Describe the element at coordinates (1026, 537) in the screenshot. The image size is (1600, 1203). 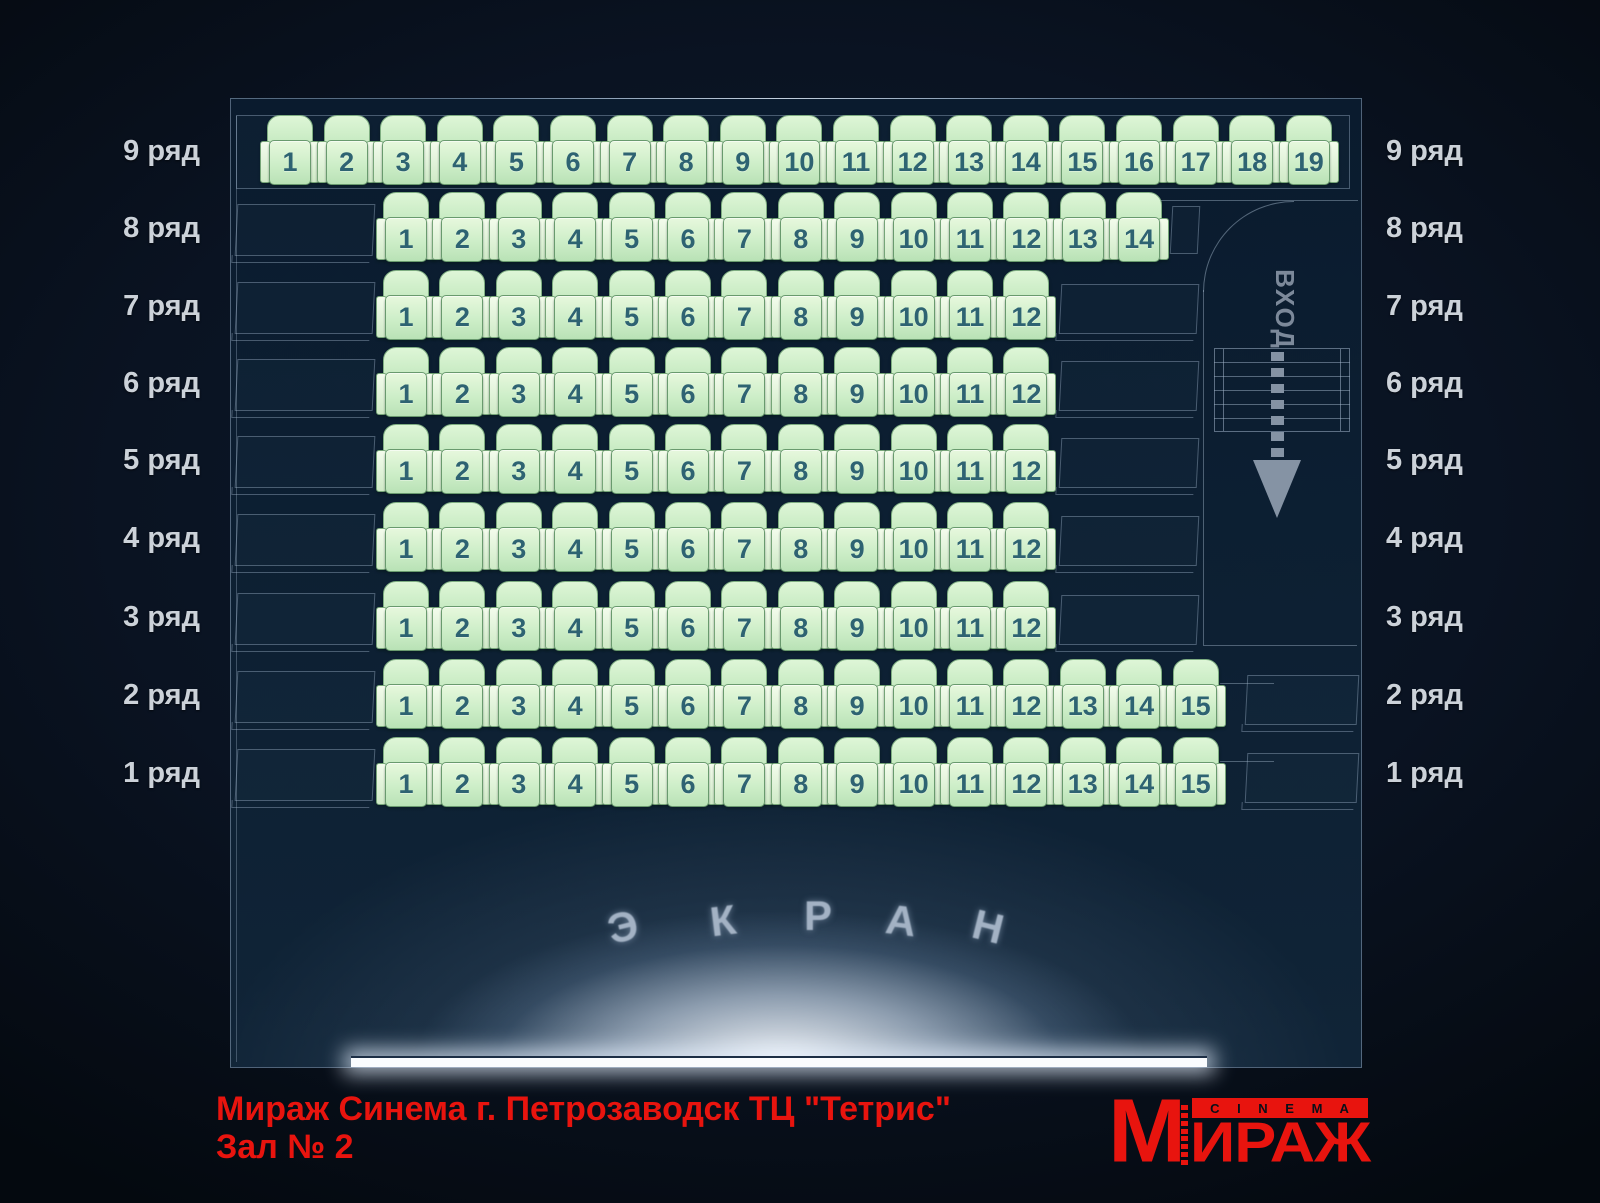
I see `seat-row4-12: 12` at that location.